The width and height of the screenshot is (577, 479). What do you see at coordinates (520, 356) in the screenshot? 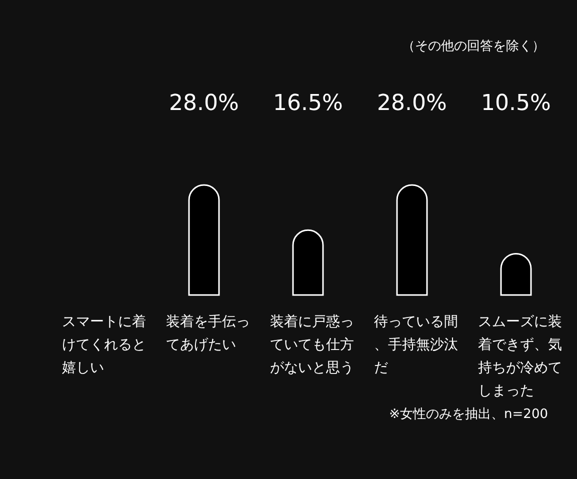
I see `x-tick-label: スムーズに装着できず、気持ちが冷めてしまった` at bounding box center [520, 356].